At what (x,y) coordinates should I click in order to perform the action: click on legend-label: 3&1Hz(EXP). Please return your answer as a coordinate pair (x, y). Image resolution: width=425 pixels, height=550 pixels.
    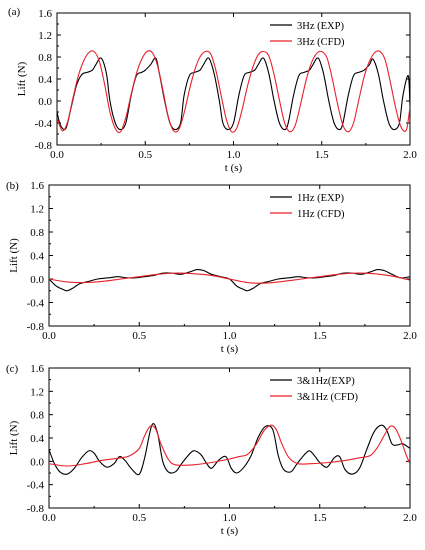
    Looking at the image, I should click on (326, 381).